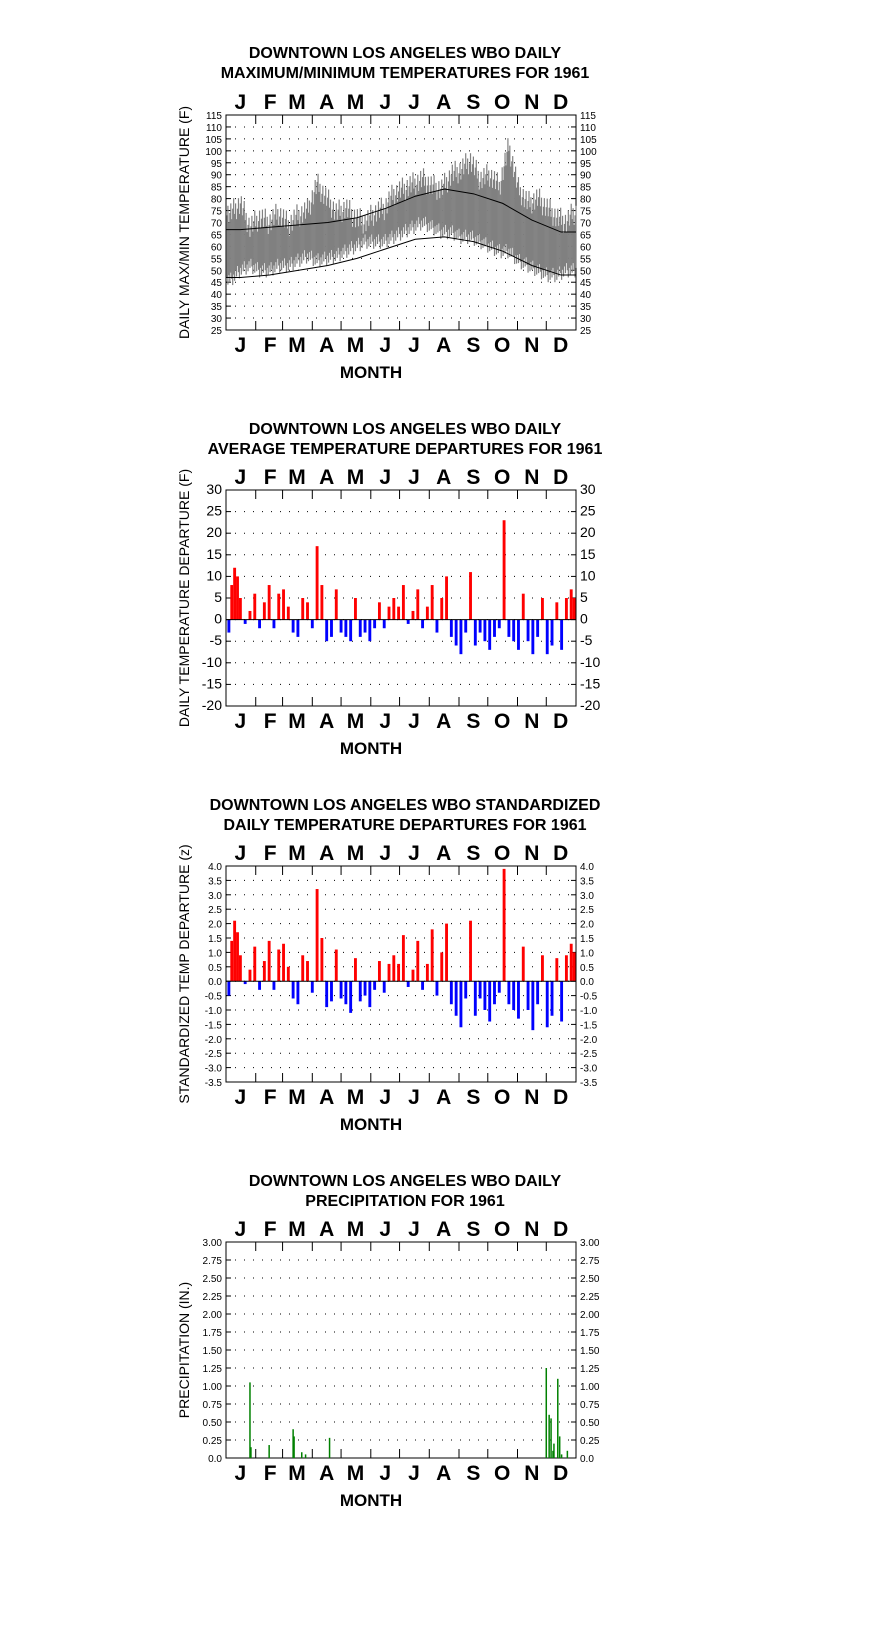  Describe the element at coordinates (586, 176) in the screenshot. I see `y-tick-label-right: 90` at that location.